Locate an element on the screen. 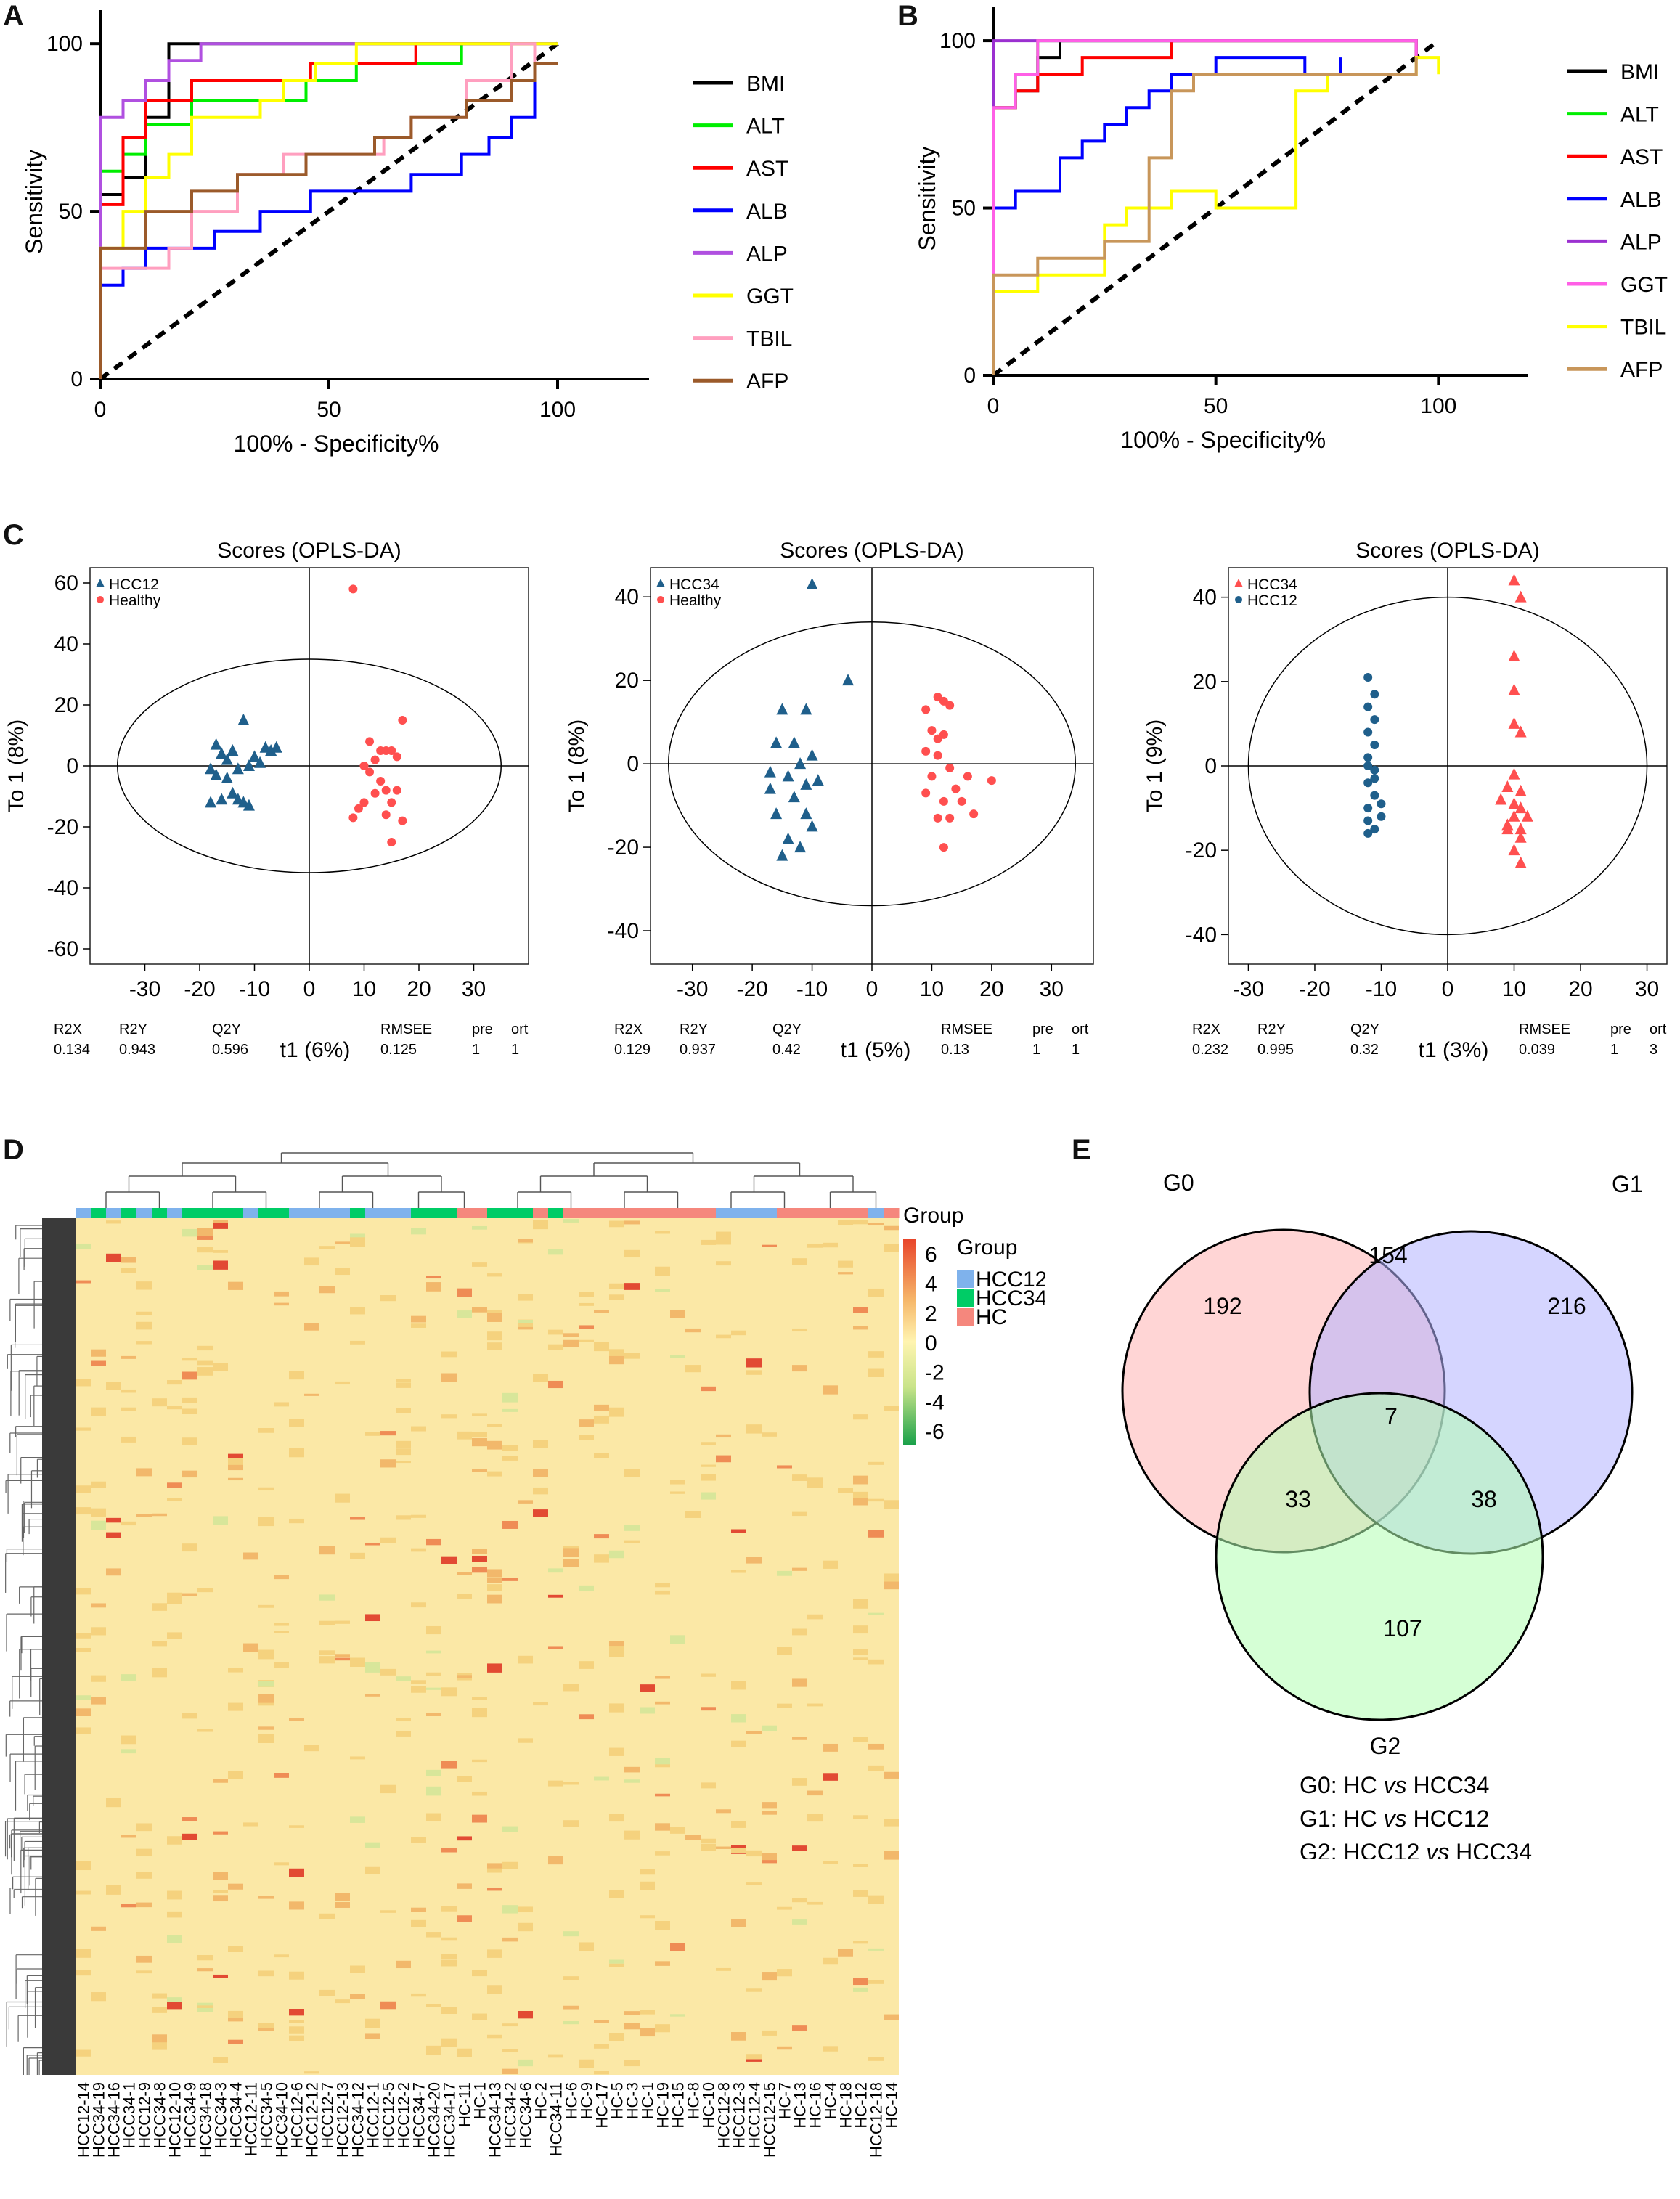  column-label: HC-9 is located at coordinates (587, 2100).